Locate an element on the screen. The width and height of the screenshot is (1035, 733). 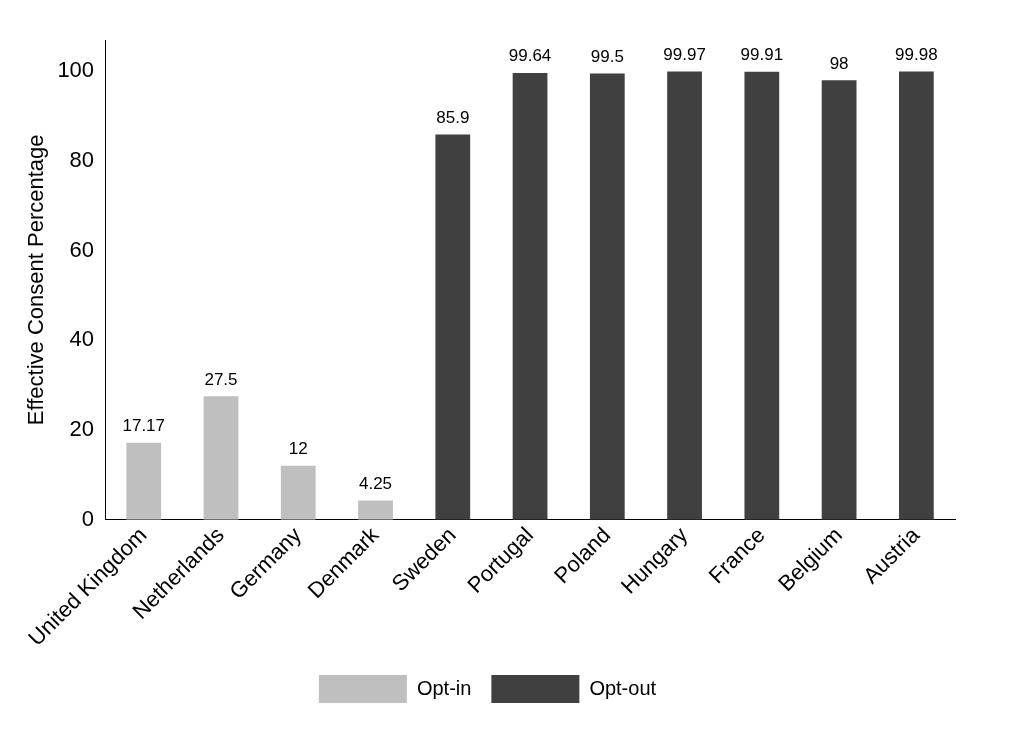
y-axis-title: Effective Consent Percentage is located at coordinates (36, 280).